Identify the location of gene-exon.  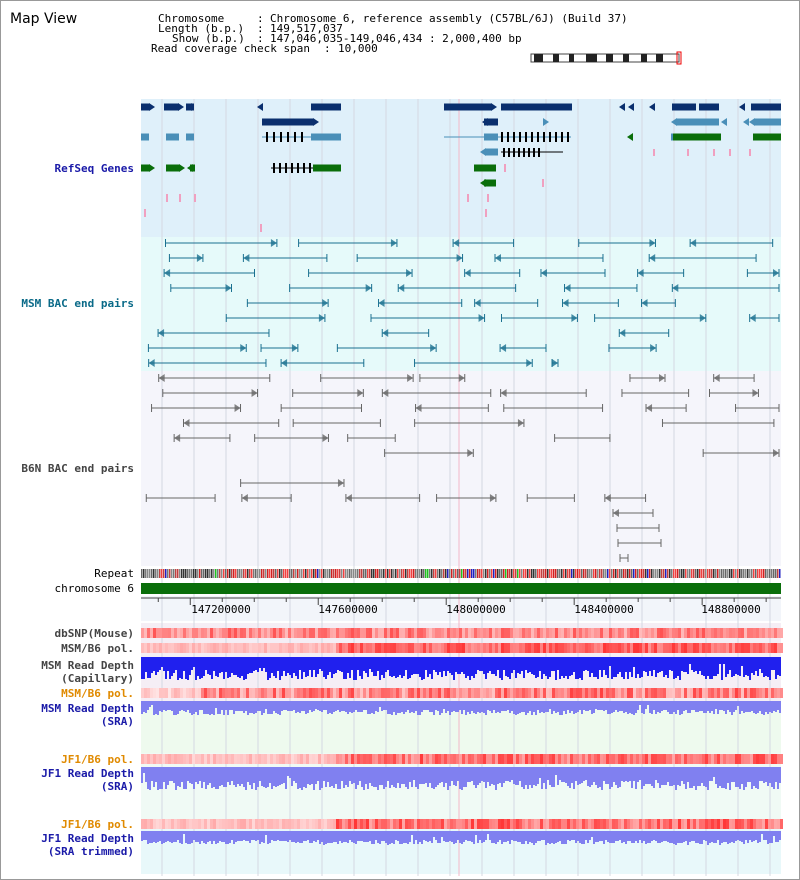
(295, 137).